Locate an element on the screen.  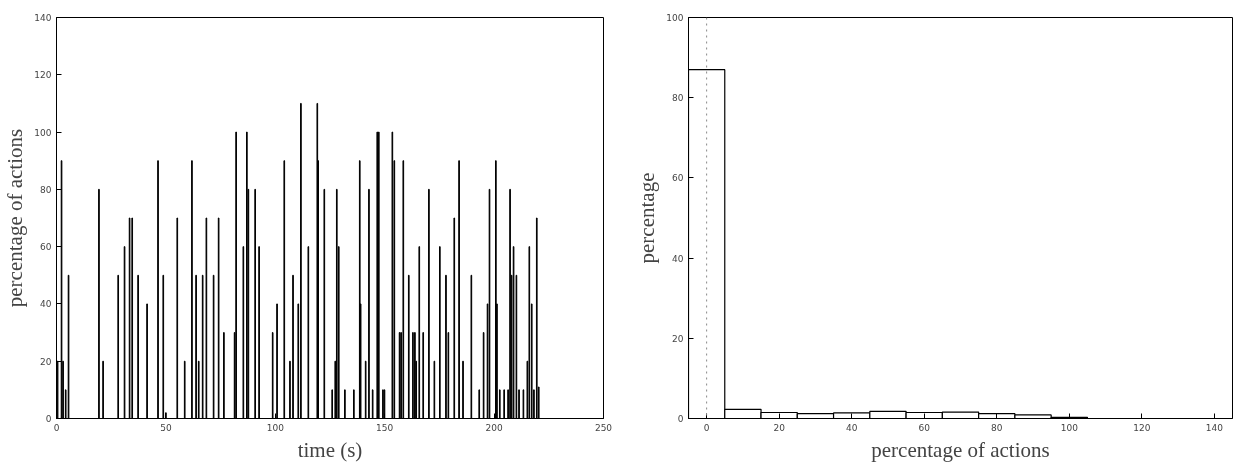
x-tick-label: 60 is located at coordinates (924, 427).